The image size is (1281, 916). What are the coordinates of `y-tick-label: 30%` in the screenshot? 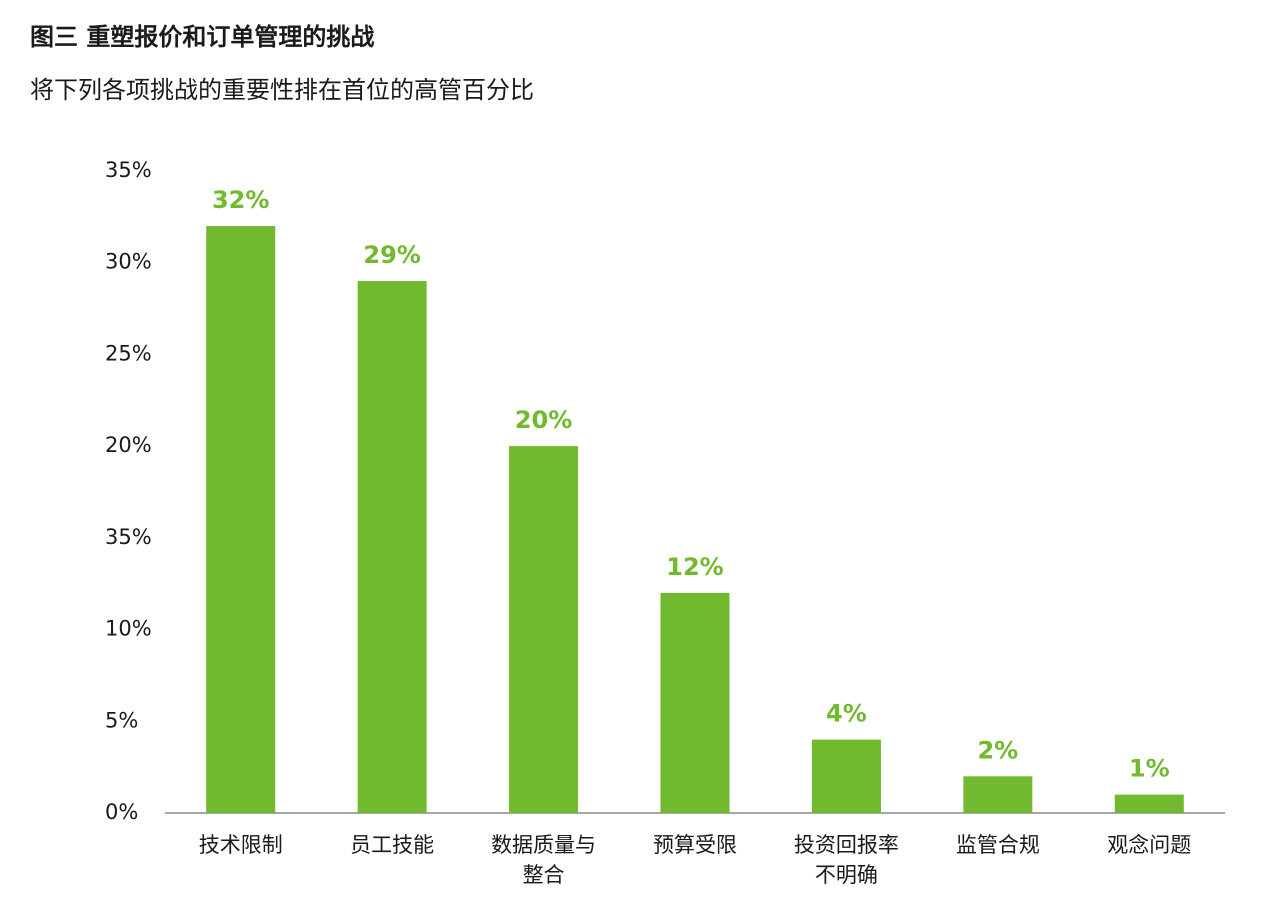 It's located at (128, 262).